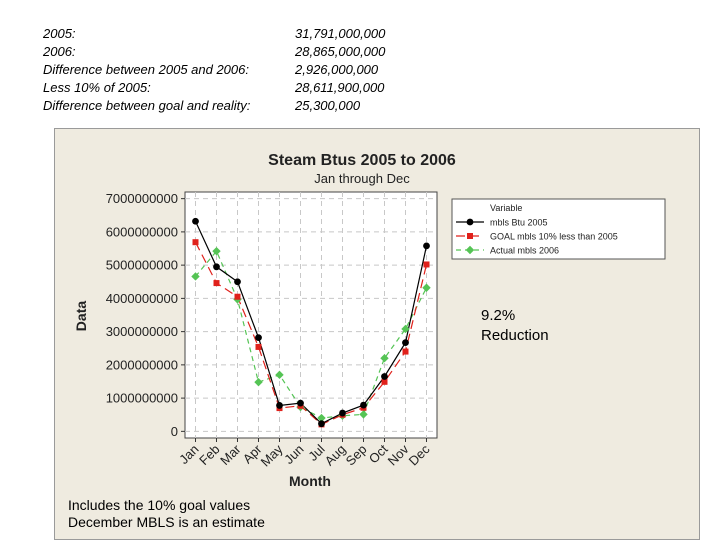 The height and width of the screenshot is (540, 720). What do you see at coordinates (59, 51) in the screenshot?
I see `summary-label: 2006:` at bounding box center [59, 51].